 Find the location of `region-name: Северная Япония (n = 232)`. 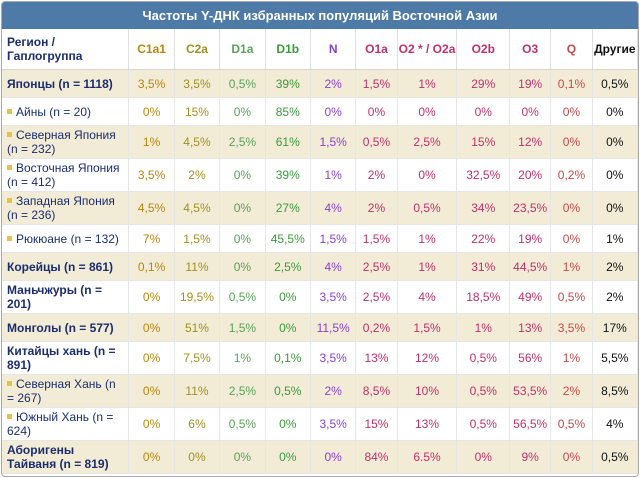

region-name: Северная Япония (n = 232) is located at coordinates (61, 142).